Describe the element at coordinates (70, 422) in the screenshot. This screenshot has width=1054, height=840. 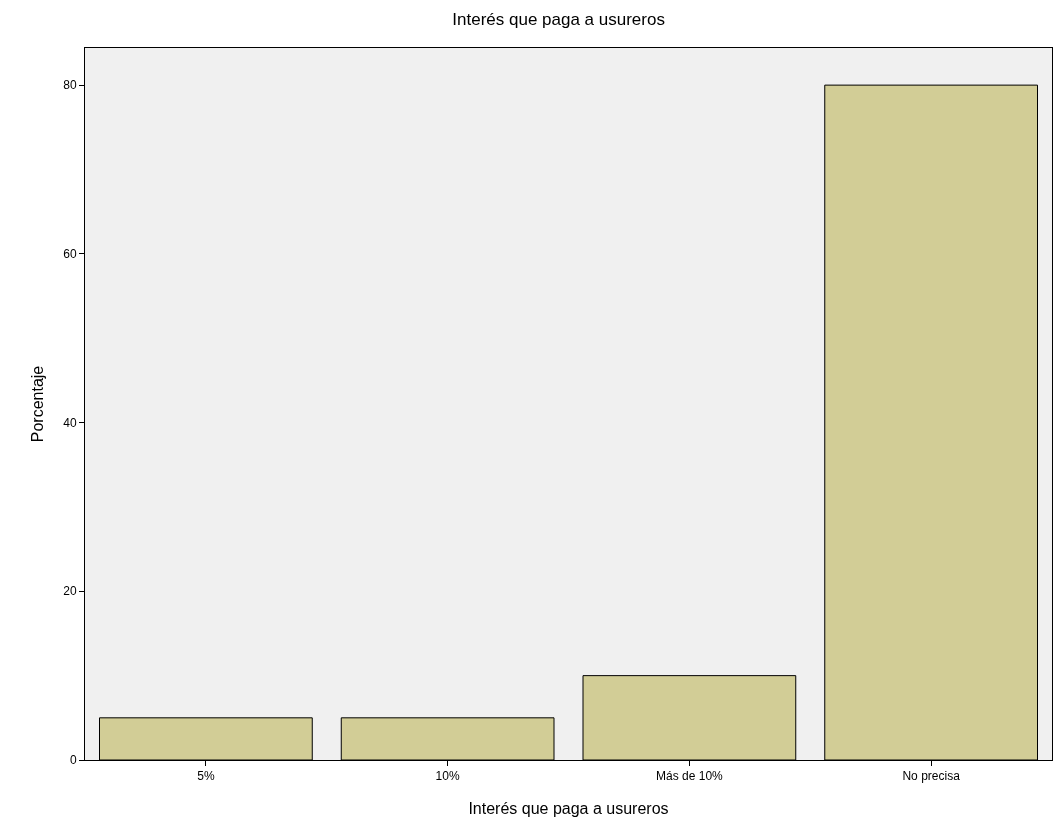
I see `y-tick-label: 40` at that location.